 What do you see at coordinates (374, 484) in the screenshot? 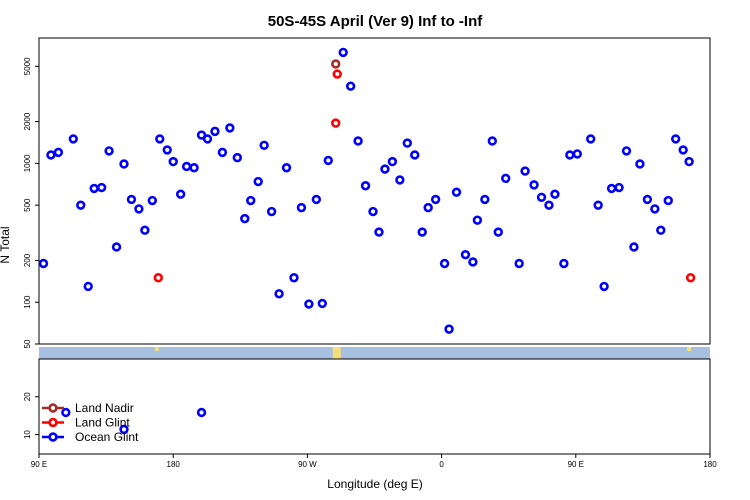
I see `x-axis-label: Longitude (deg E)` at bounding box center [374, 484].